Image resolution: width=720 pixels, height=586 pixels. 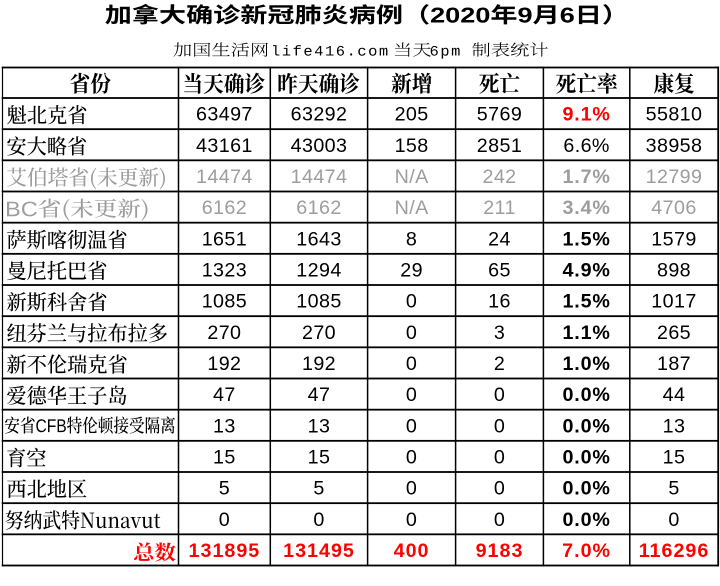 What do you see at coordinates (674, 551) in the screenshot?
I see `svg-text: 116296` at bounding box center [674, 551].